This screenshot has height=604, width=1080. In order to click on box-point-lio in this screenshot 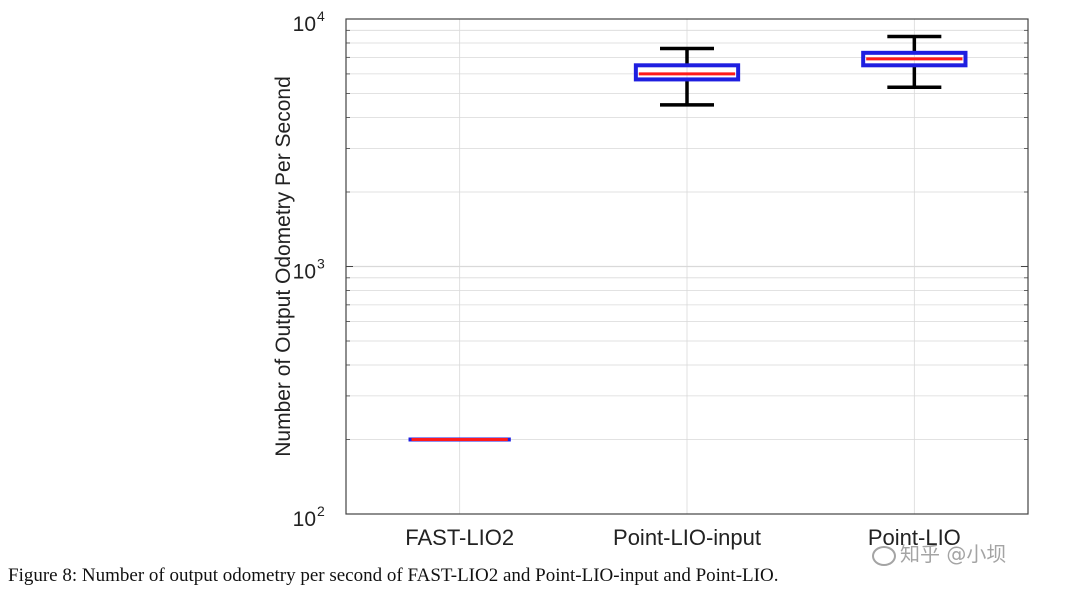, I will do `click(914, 61)`.